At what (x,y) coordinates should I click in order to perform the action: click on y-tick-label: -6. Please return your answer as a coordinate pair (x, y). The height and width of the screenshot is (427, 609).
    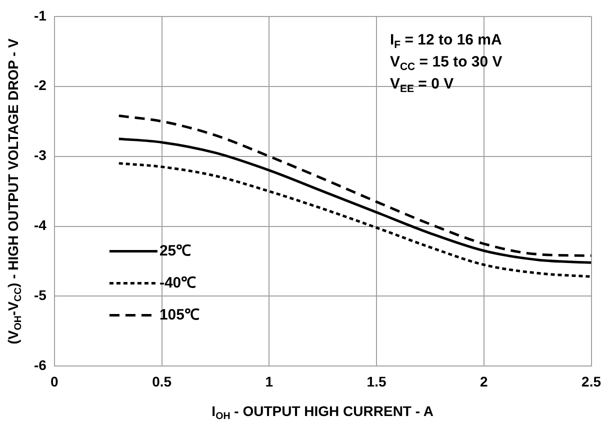
    Looking at the image, I should click on (40, 365).